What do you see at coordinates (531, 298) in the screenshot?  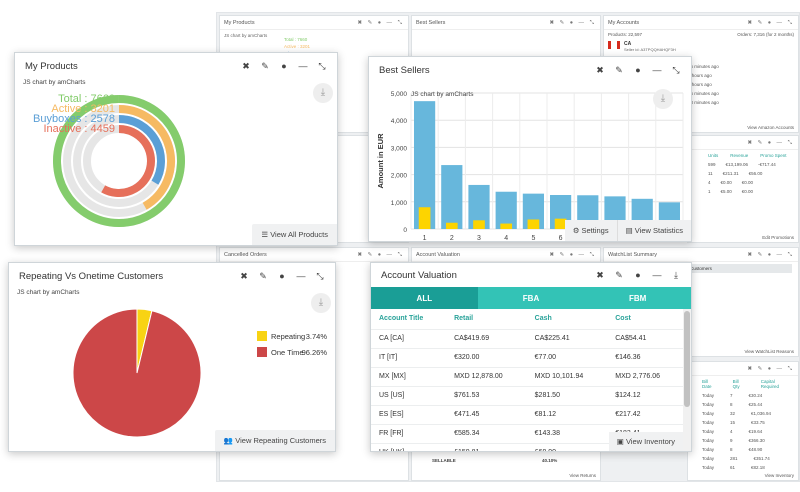 I see `tab-fba: FBA` at bounding box center [531, 298].